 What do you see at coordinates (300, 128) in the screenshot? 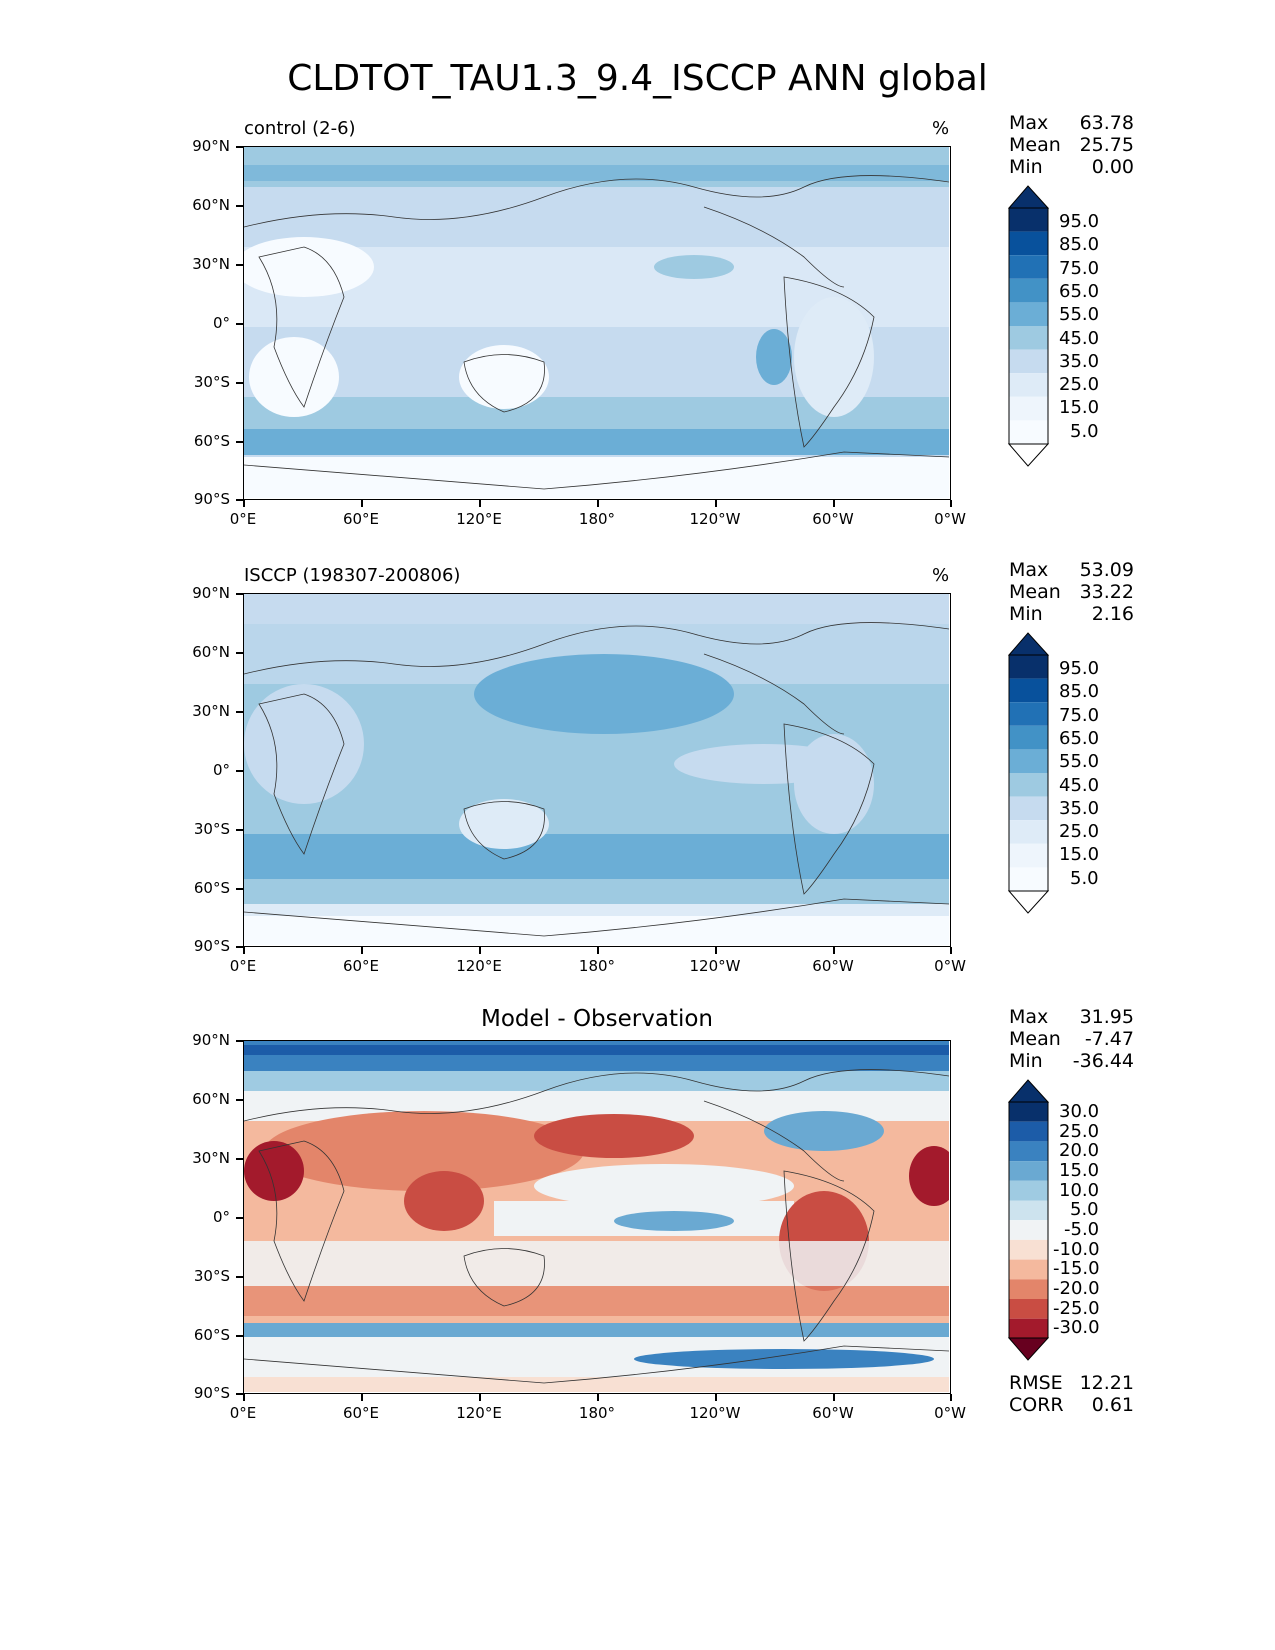
I see `panel-title: control (2-6)` at bounding box center [300, 128].